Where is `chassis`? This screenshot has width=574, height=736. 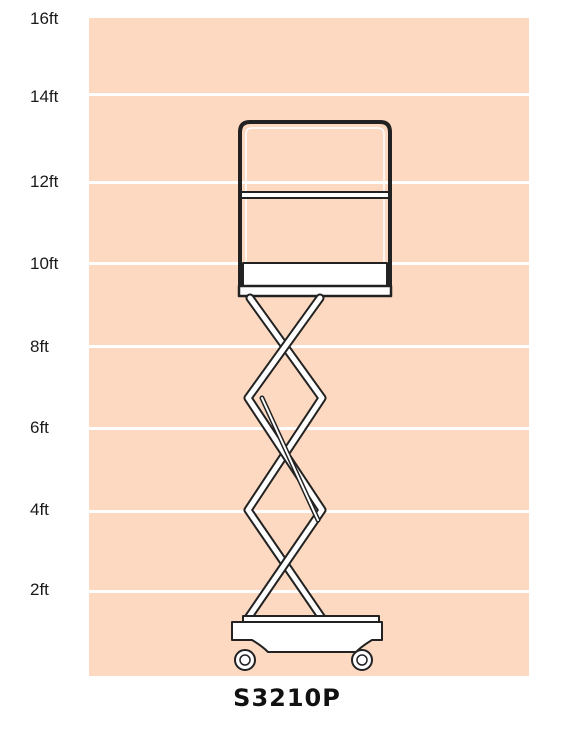
chassis is located at coordinates (307, 637).